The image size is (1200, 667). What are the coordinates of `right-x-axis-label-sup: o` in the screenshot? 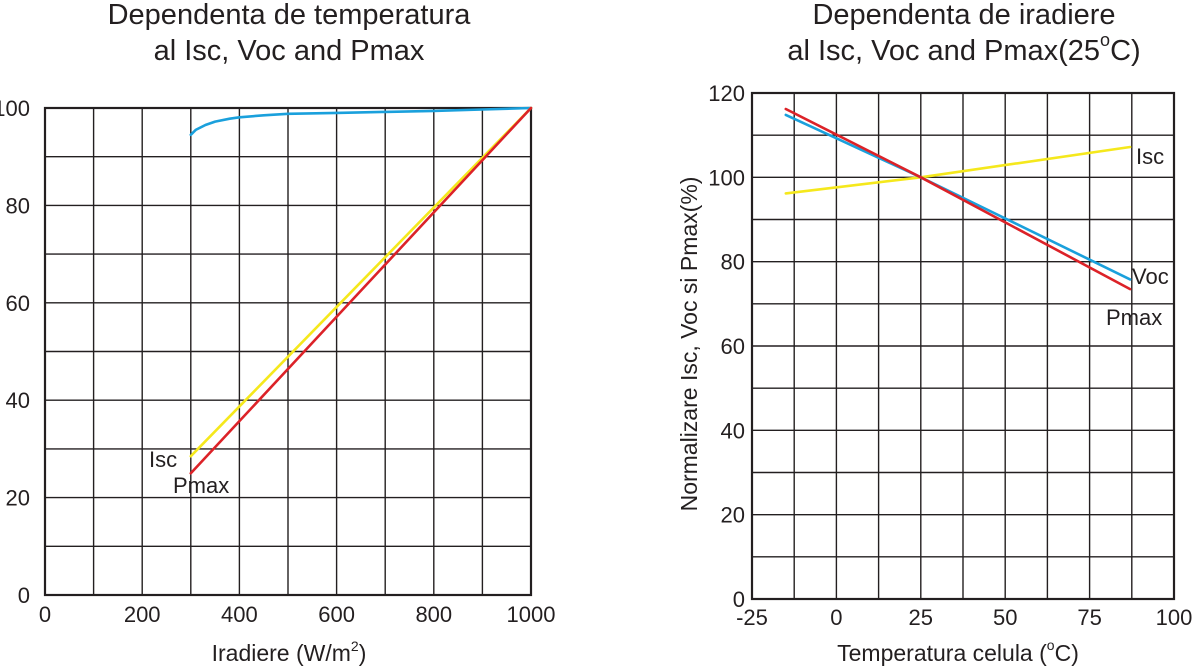 It's located at (1051, 645).